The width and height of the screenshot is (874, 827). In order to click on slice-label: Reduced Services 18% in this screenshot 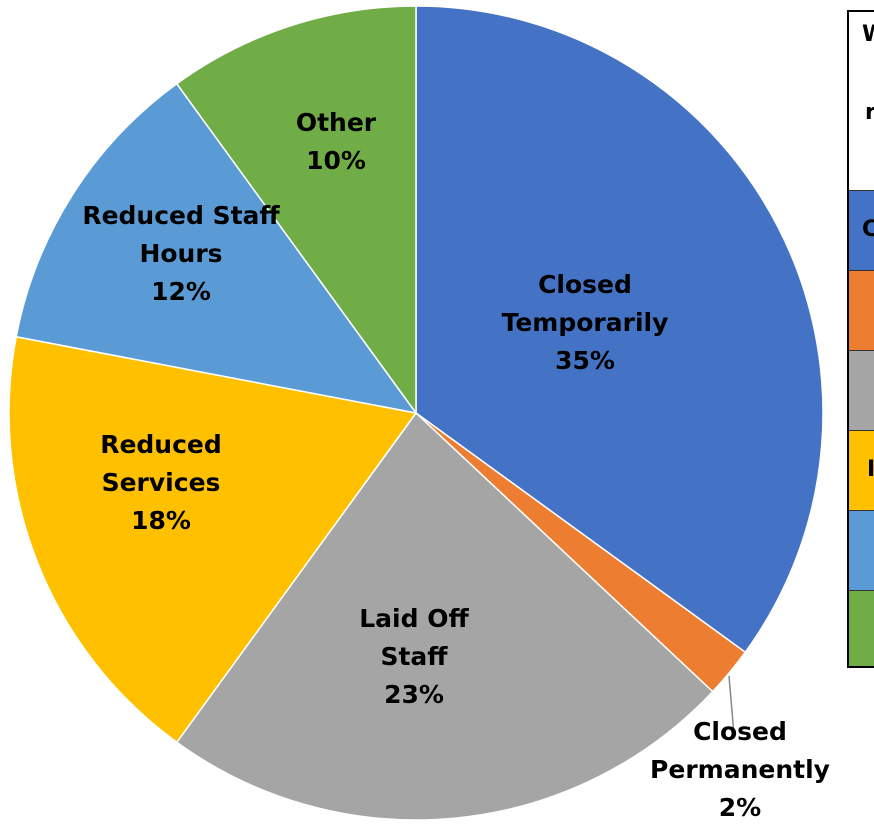, I will do `click(161, 483)`.